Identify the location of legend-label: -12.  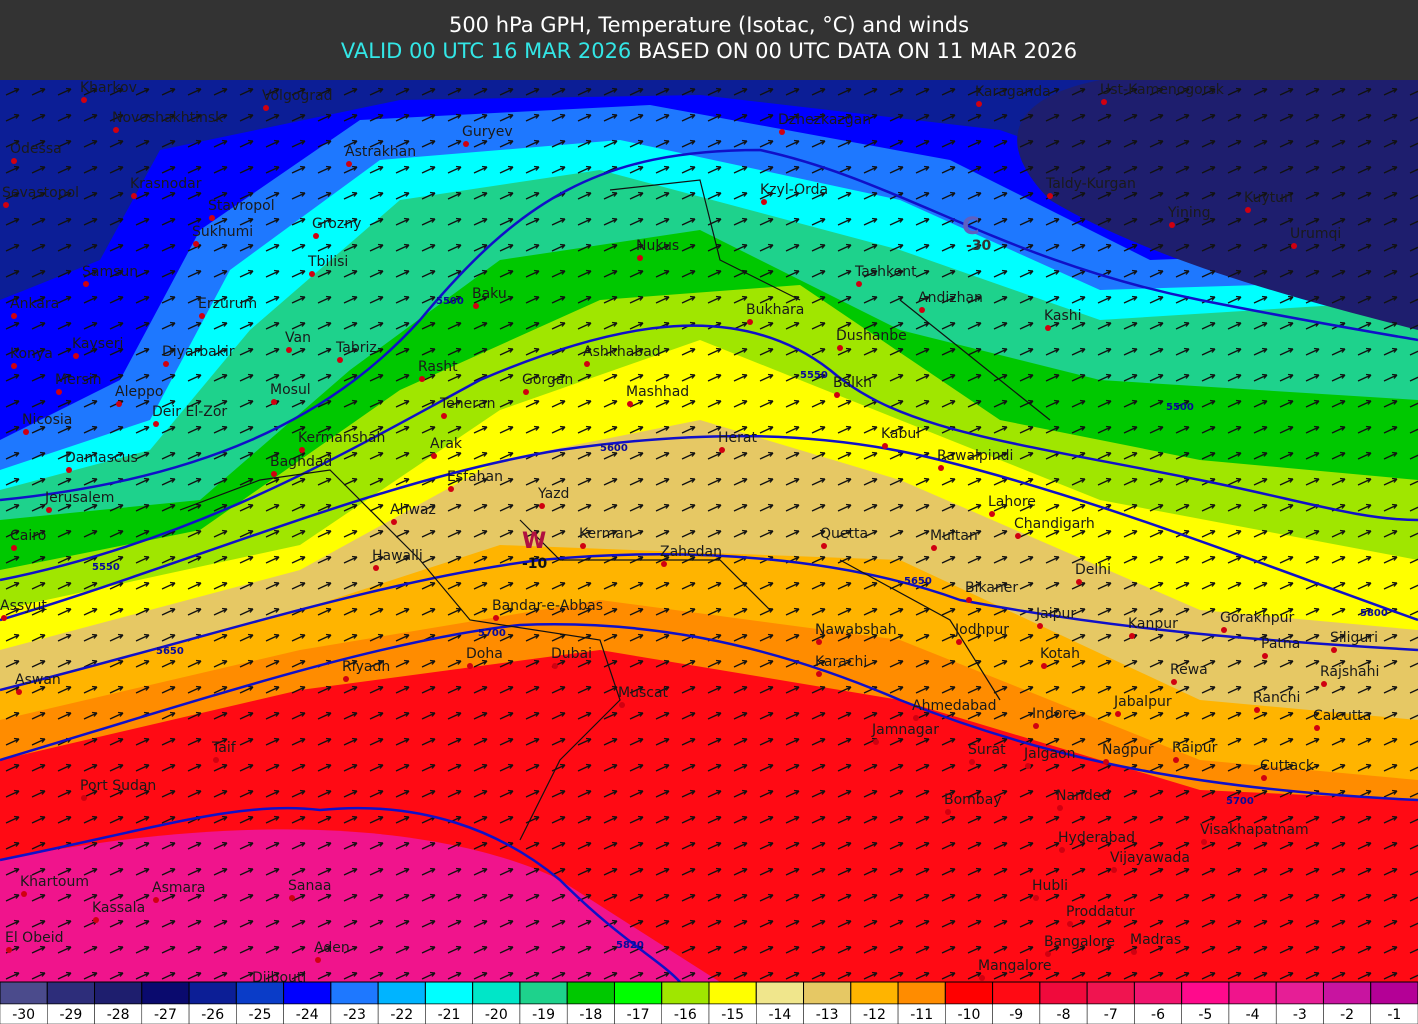
(874, 1015).